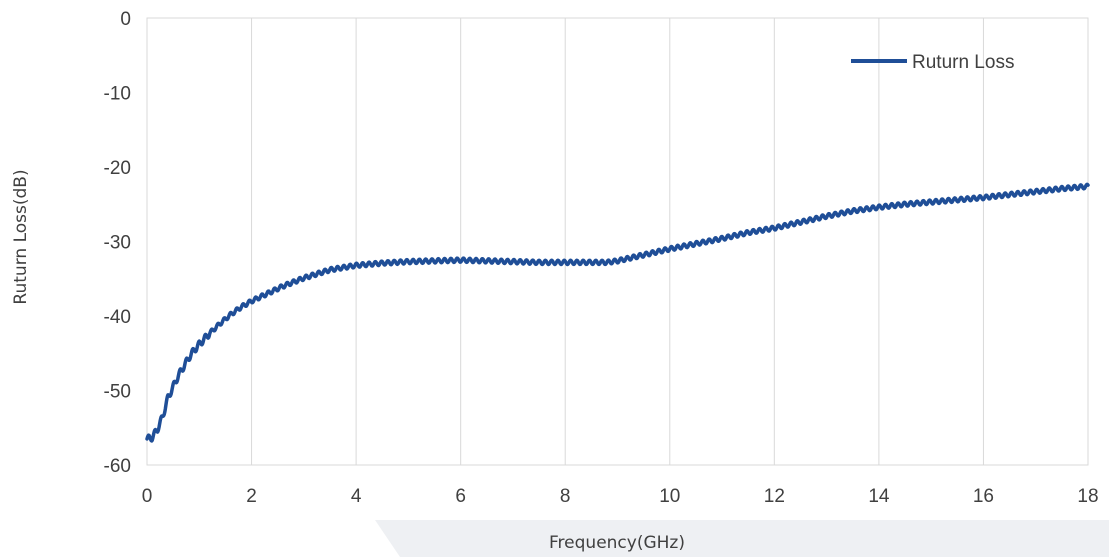 This screenshot has height=557, width=1109. Describe the element at coordinates (356, 496) in the screenshot. I see `x-tick-label: 4` at that location.